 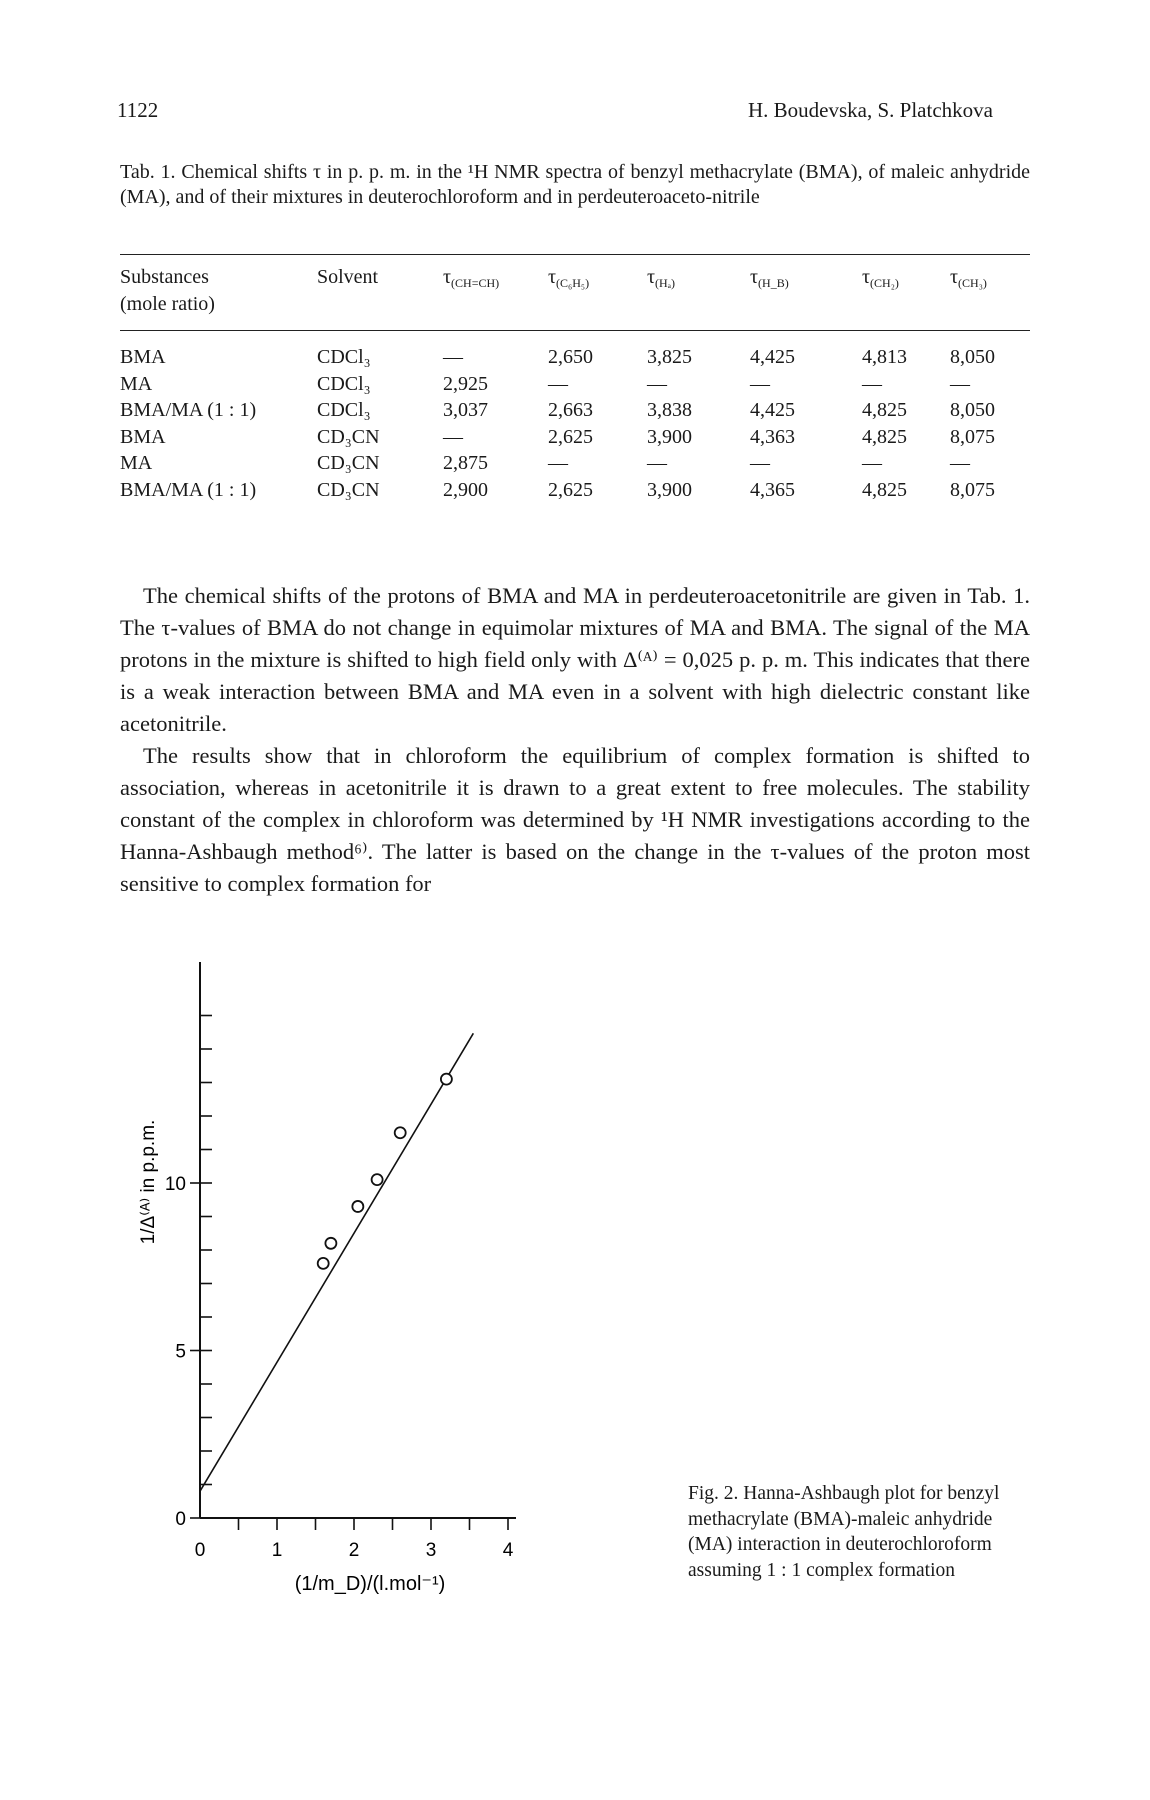 What do you see at coordinates (508, 1550) in the screenshot?
I see `x-tick-label: 4` at bounding box center [508, 1550].